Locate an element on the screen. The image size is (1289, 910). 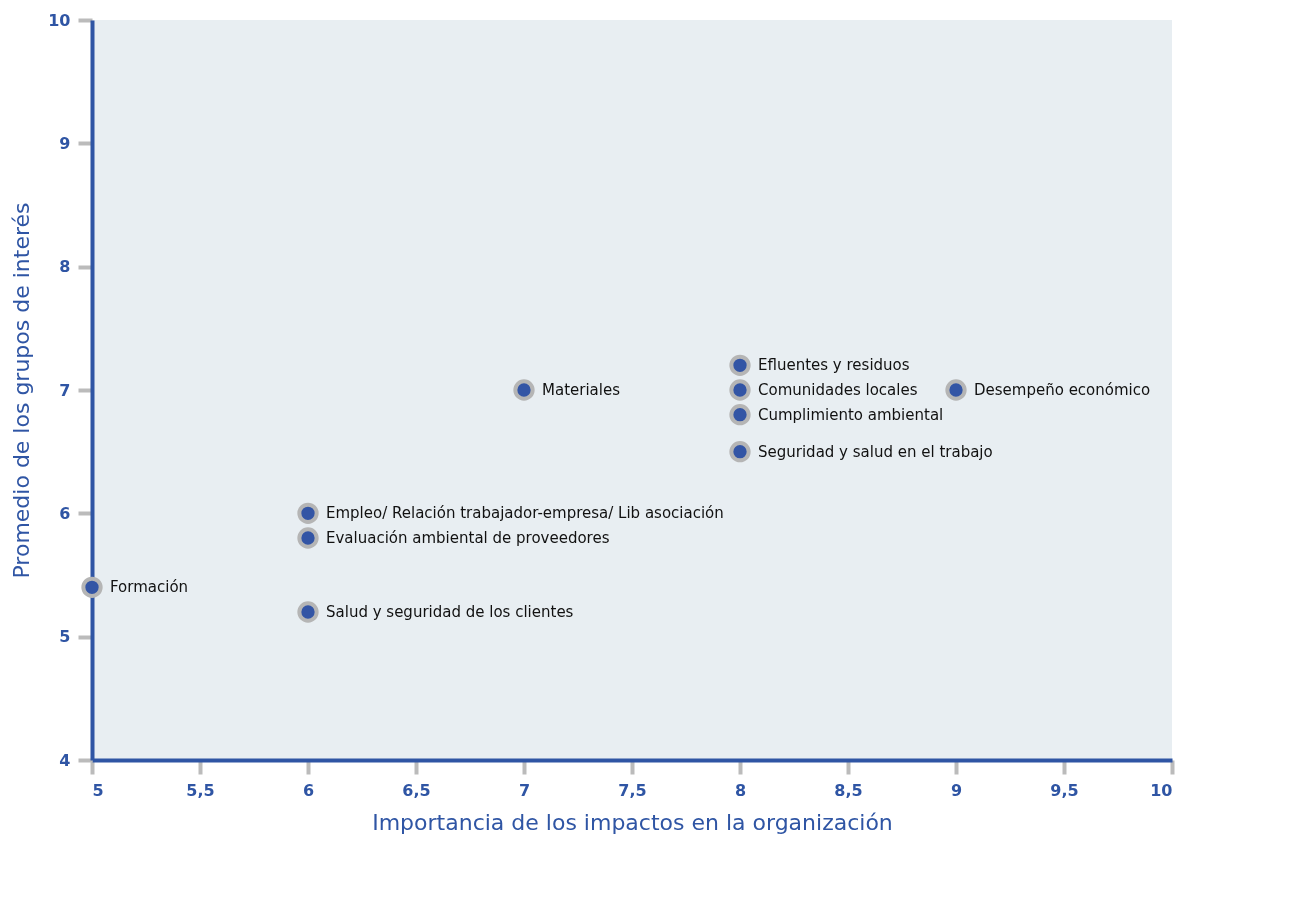
y-tick-label: 9 is located at coordinates (65, 143).